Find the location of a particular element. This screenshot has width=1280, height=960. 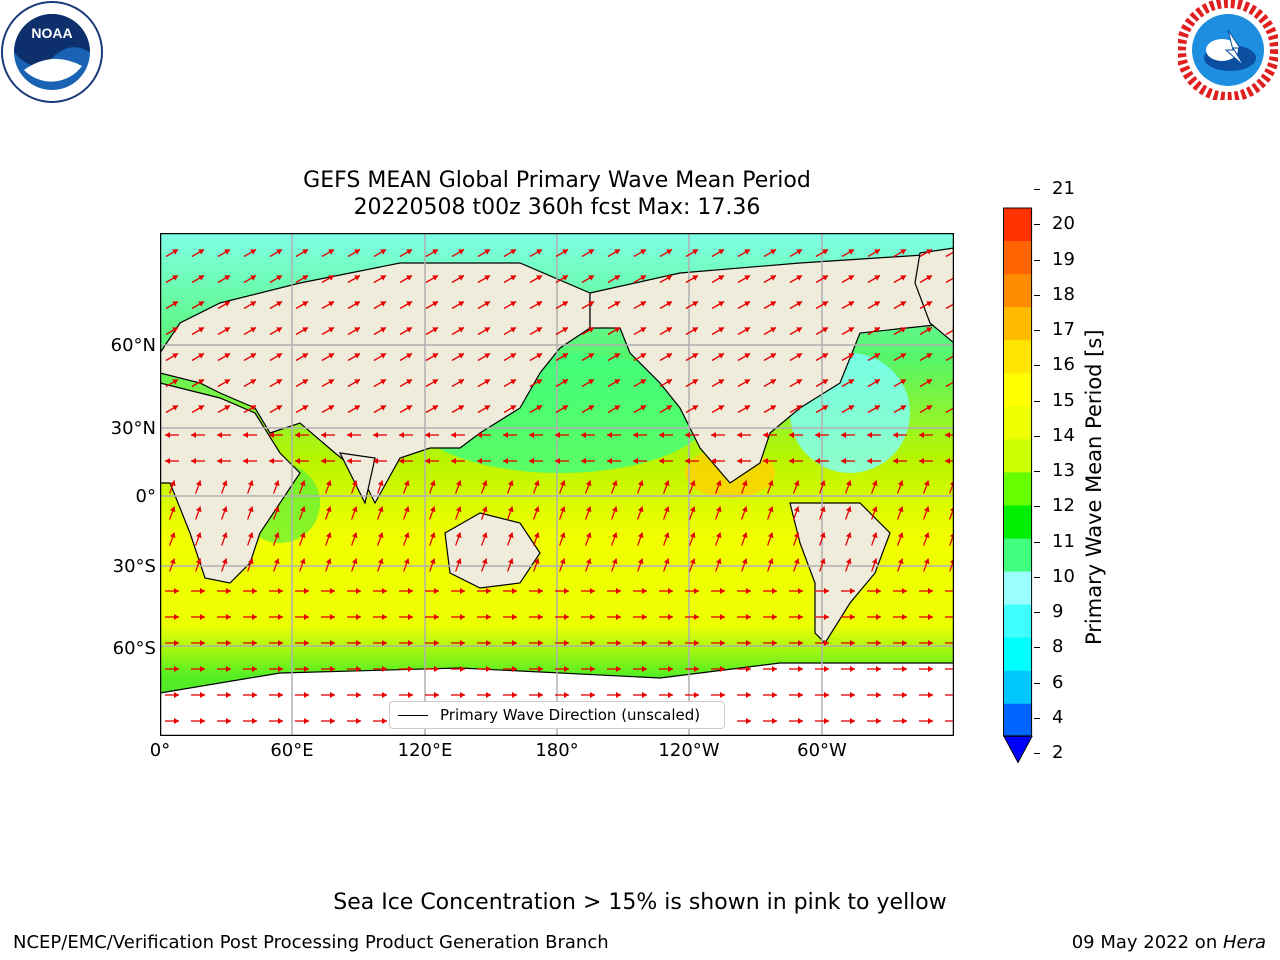

map-legend: Primary Wave Direction (unscaled) is located at coordinates (557, 715).